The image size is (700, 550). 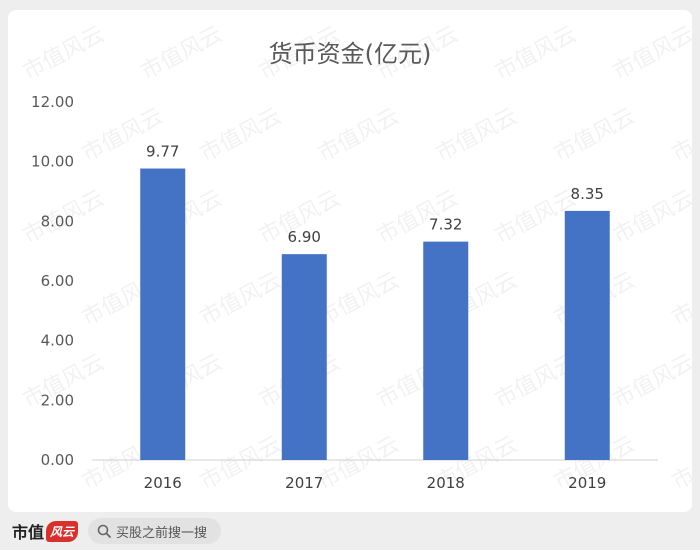 I want to click on data-label: 6.90, so click(x=304, y=237).